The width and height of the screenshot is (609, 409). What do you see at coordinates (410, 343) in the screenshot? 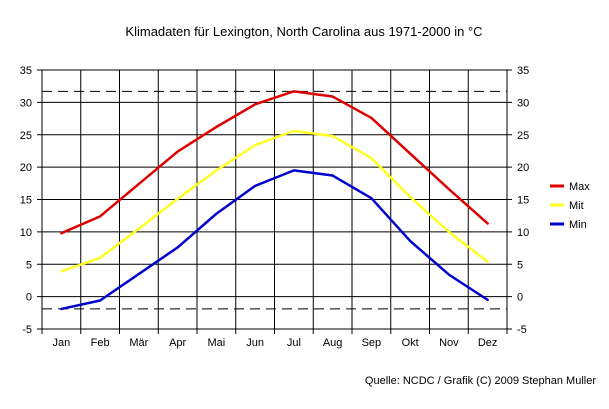
I see `x-tick-label: Okt` at bounding box center [410, 343].